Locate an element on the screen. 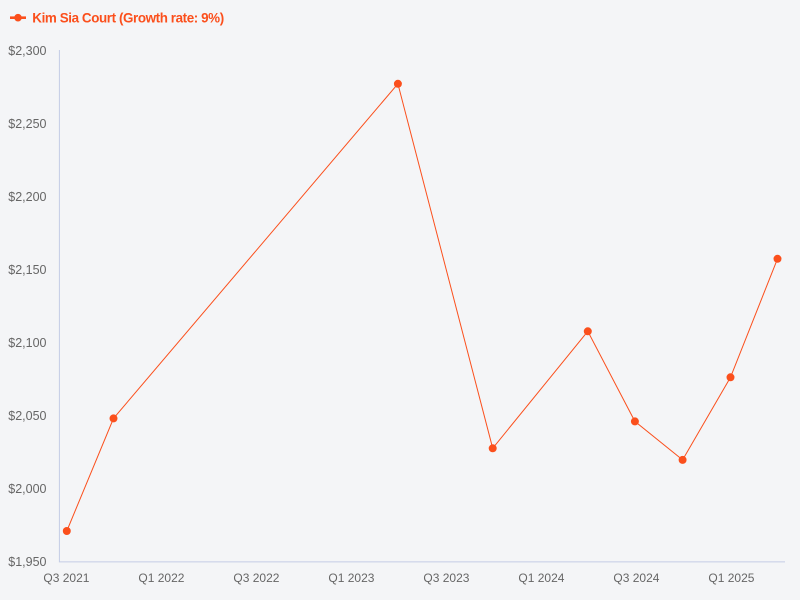 Image resolution: width=800 pixels, height=600 pixels. svg-text: Q3 2022 is located at coordinates (256, 578).